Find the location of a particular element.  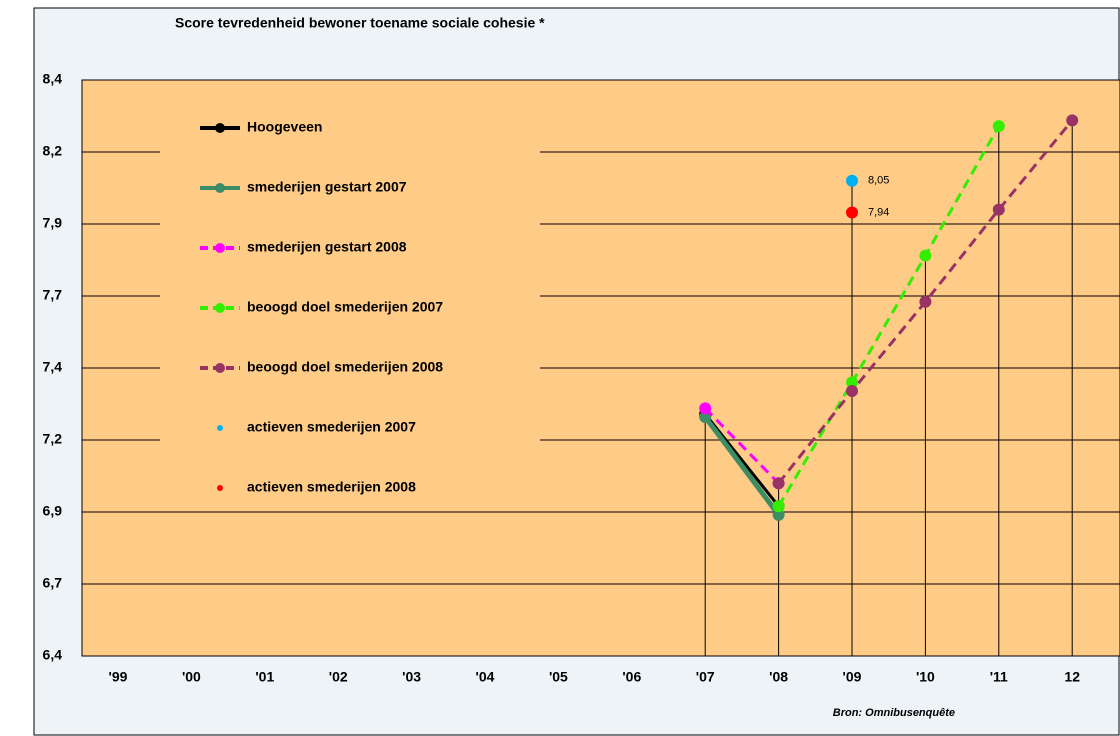

x-tick-label: '99 is located at coordinates (118, 677).